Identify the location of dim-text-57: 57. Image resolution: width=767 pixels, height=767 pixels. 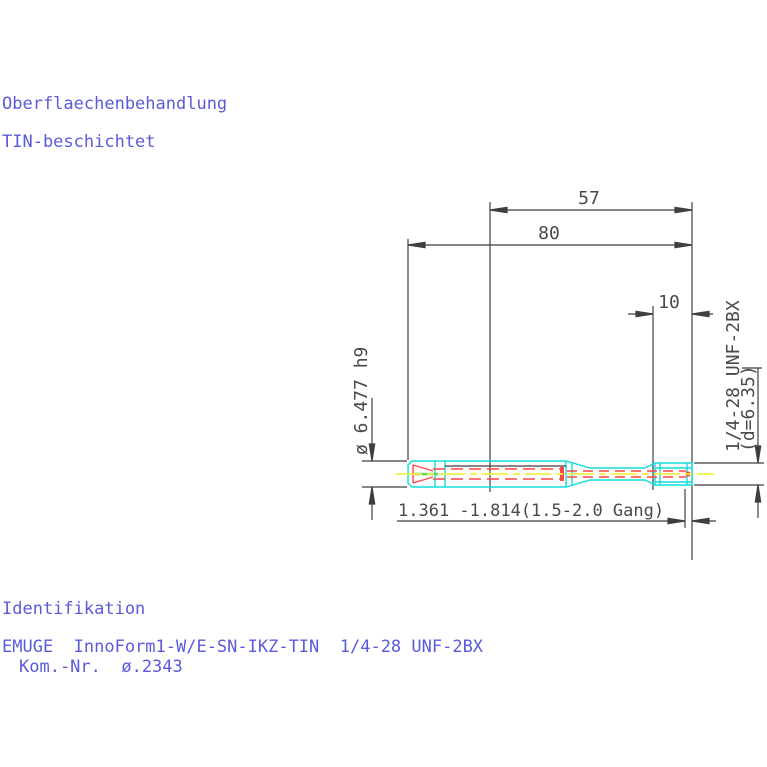
(589, 198).